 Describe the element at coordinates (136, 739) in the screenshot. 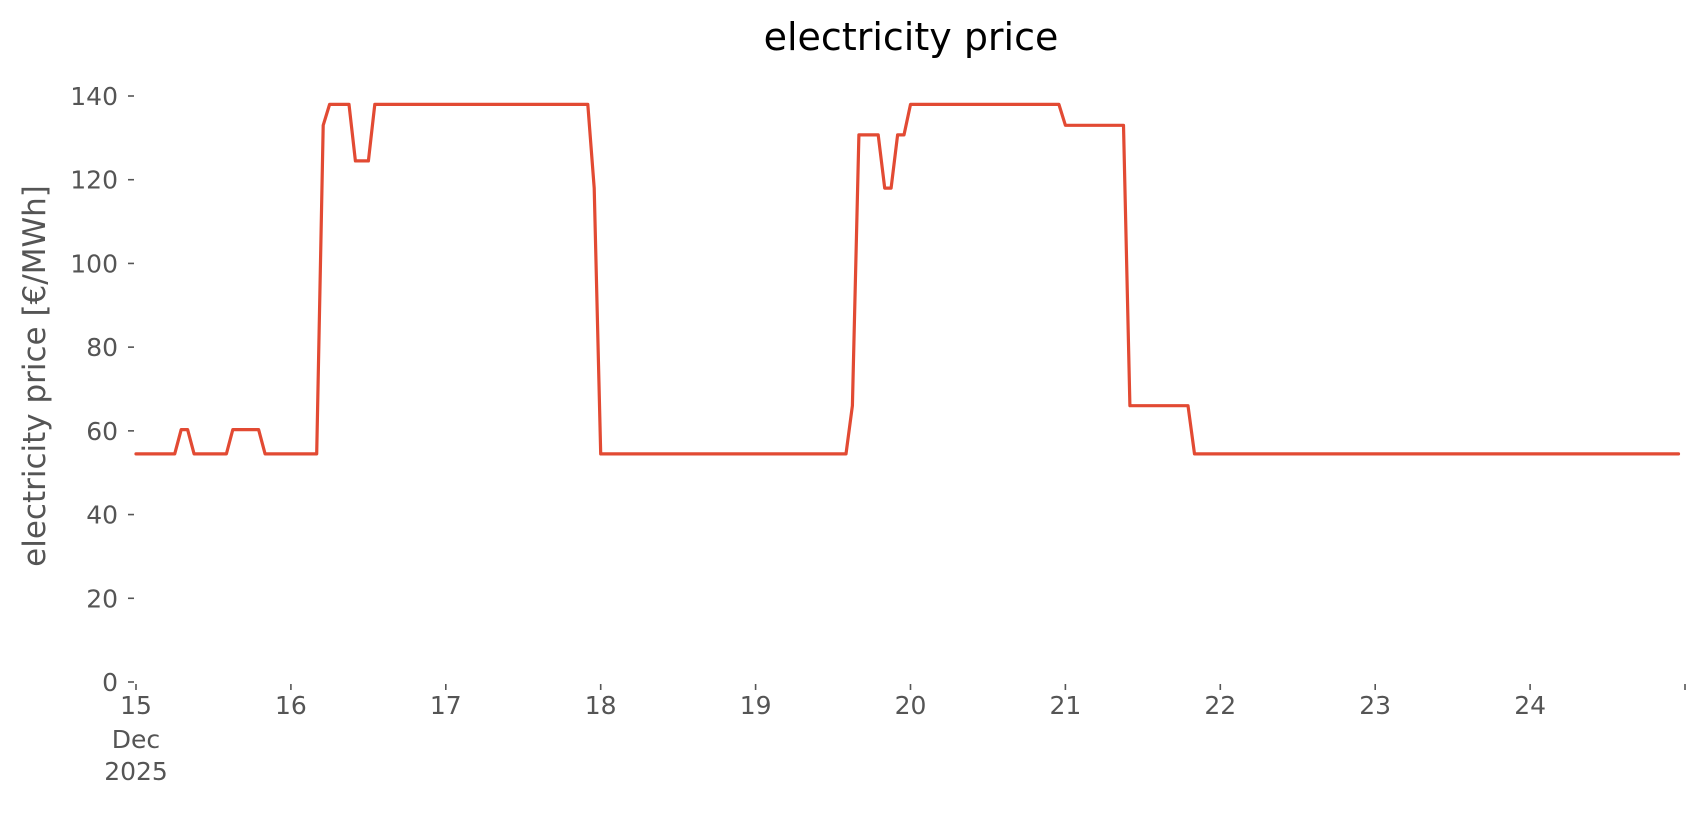

I see `x-tick-sublabel: Dec` at that location.